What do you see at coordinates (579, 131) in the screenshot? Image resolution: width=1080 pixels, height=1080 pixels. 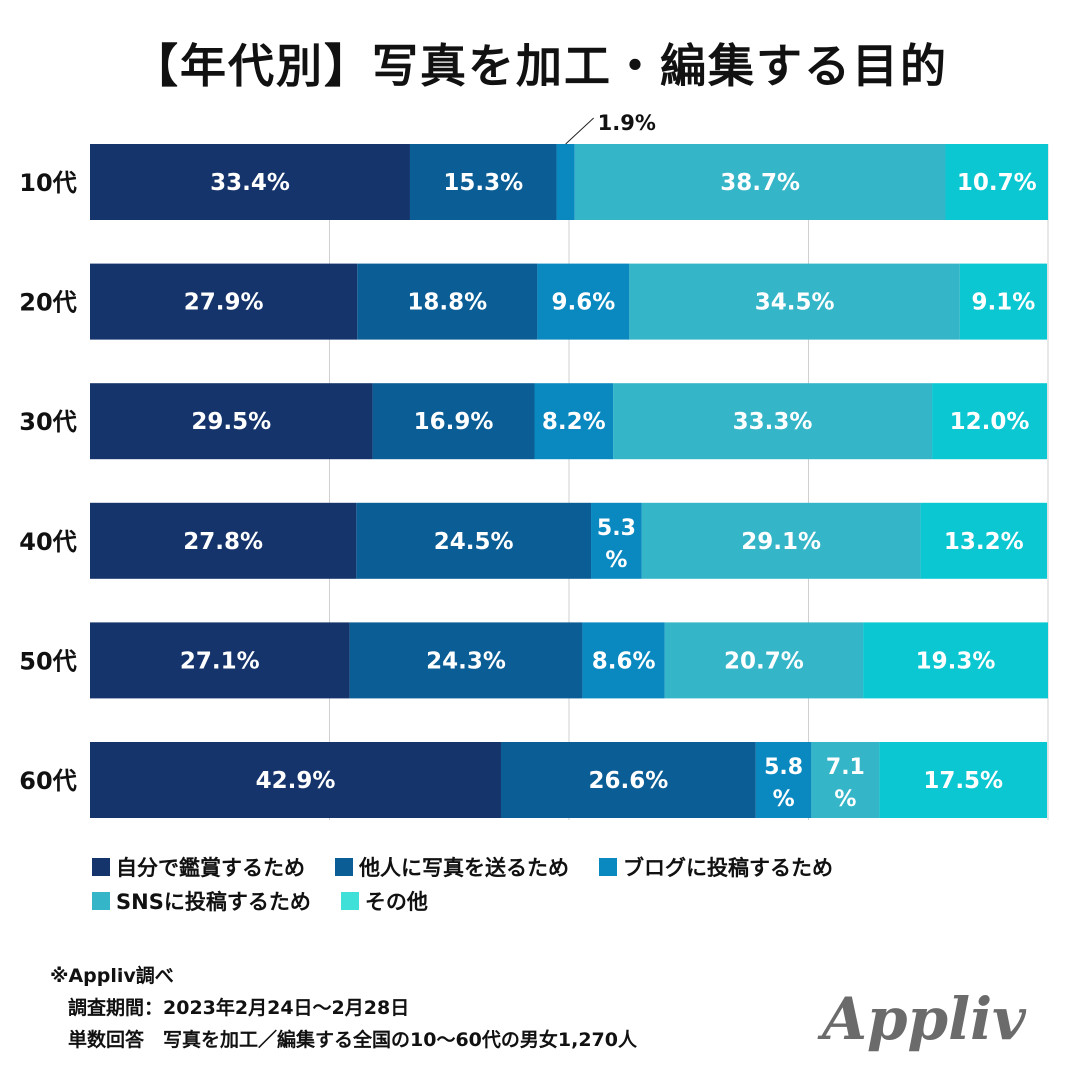 I see `label-leader-line` at bounding box center [579, 131].